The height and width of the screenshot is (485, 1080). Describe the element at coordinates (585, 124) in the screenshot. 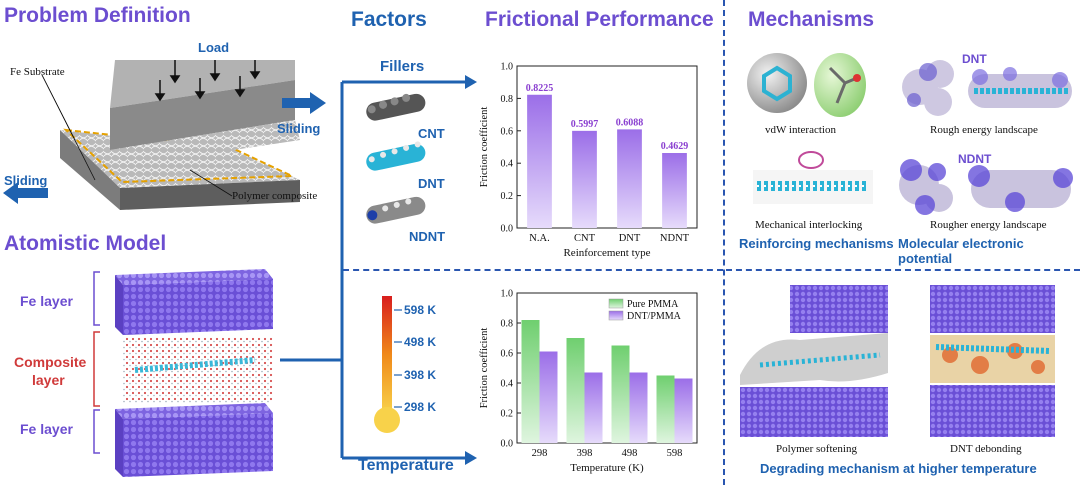

I see `bar-data-label: 0.5997` at that location.